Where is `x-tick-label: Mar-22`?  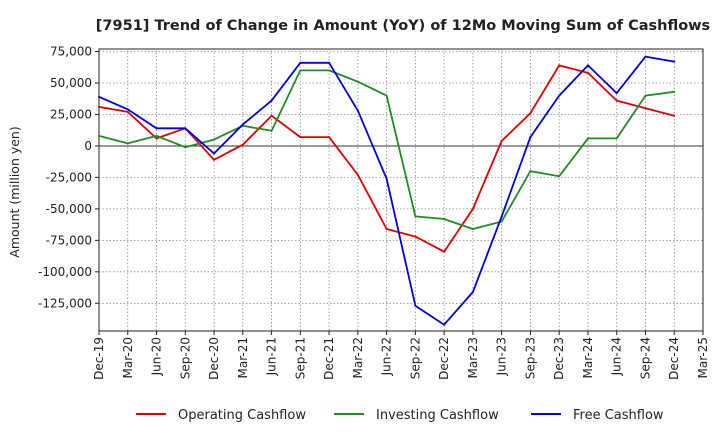 x-tick-label: Mar-22 is located at coordinates (358, 357).